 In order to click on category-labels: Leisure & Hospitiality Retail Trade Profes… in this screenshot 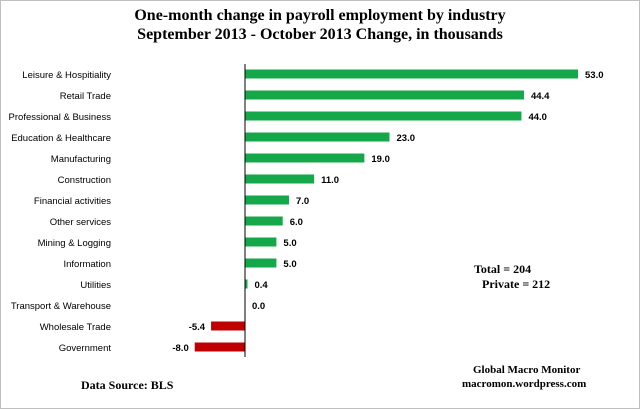, I will do `click(60, 212)`.